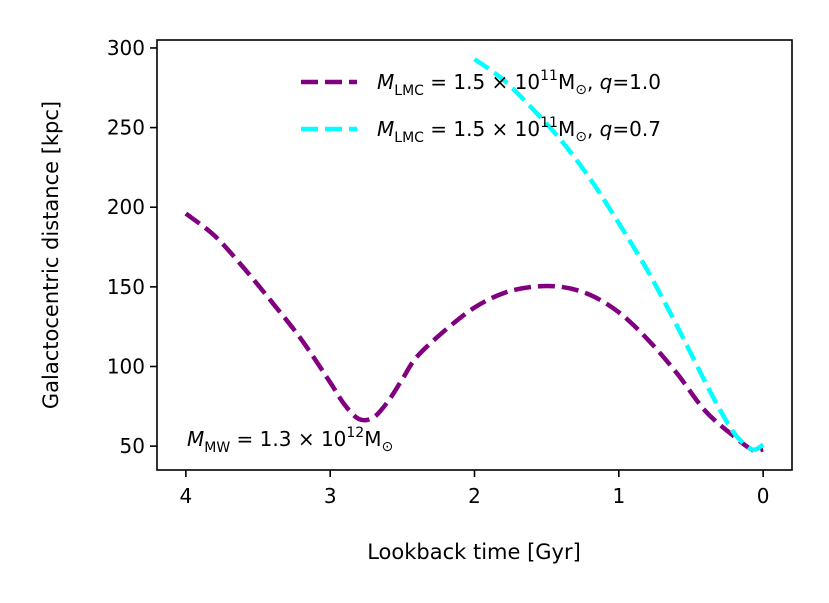 This screenshot has height=603, width=829. What do you see at coordinates (330, 496) in the screenshot?
I see `x-tick-label: 3` at bounding box center [330, 496].